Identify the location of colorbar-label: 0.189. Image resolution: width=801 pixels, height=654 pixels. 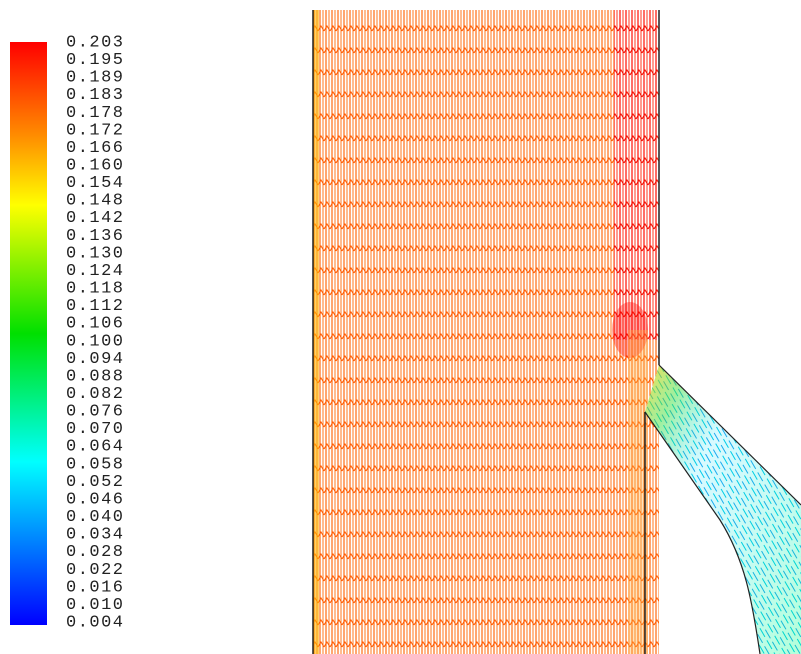
(94, 78).